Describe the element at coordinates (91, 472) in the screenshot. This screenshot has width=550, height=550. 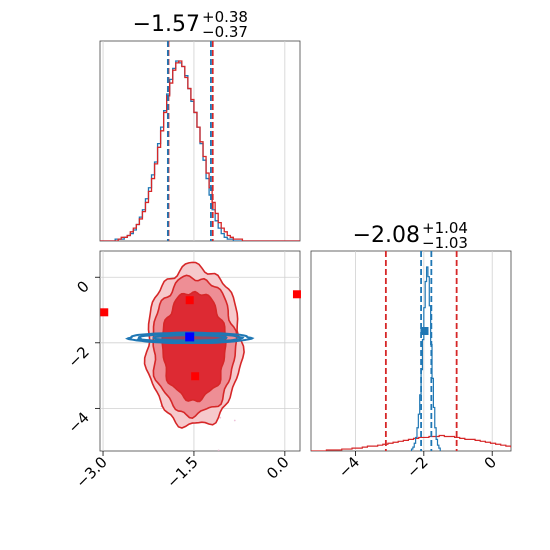
I see `scatter-x-tick-label: −3.0` at that location.